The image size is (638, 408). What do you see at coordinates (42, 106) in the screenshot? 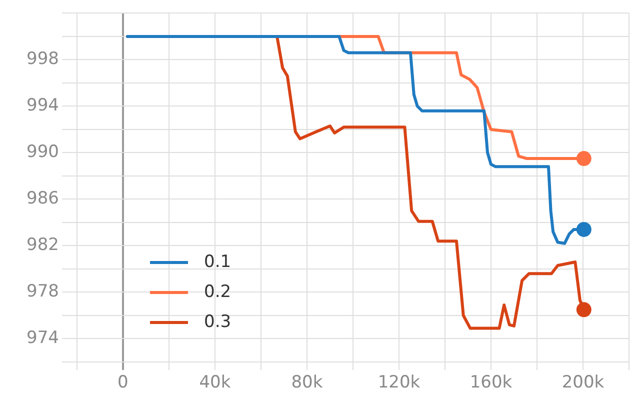
I see `y-tick-label: 994` at bounding box center [42, 106].